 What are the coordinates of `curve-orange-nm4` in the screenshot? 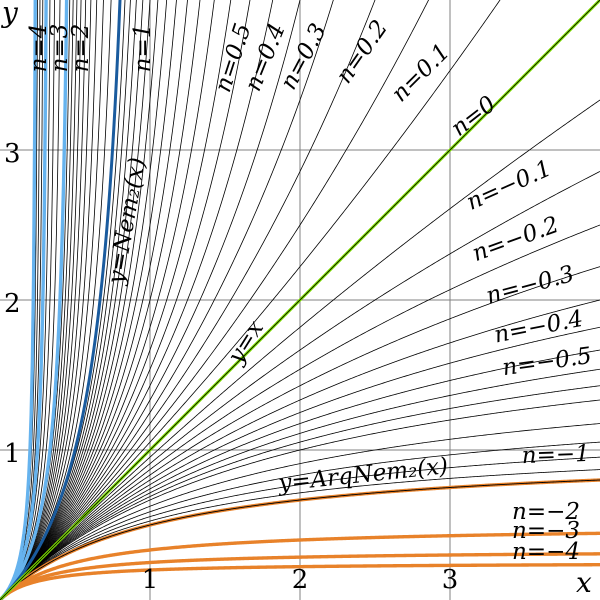 It's located at (300, 581).